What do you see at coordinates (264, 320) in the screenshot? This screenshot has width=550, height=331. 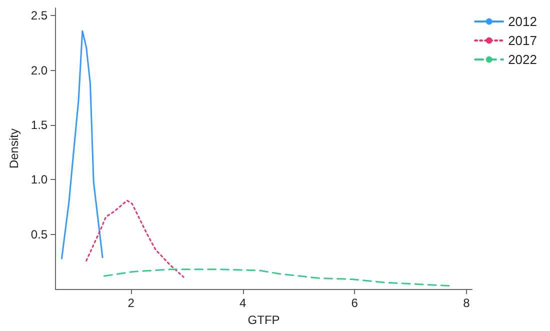 I see `x-axis-title: GTFP` at bounding box center [264, 320].